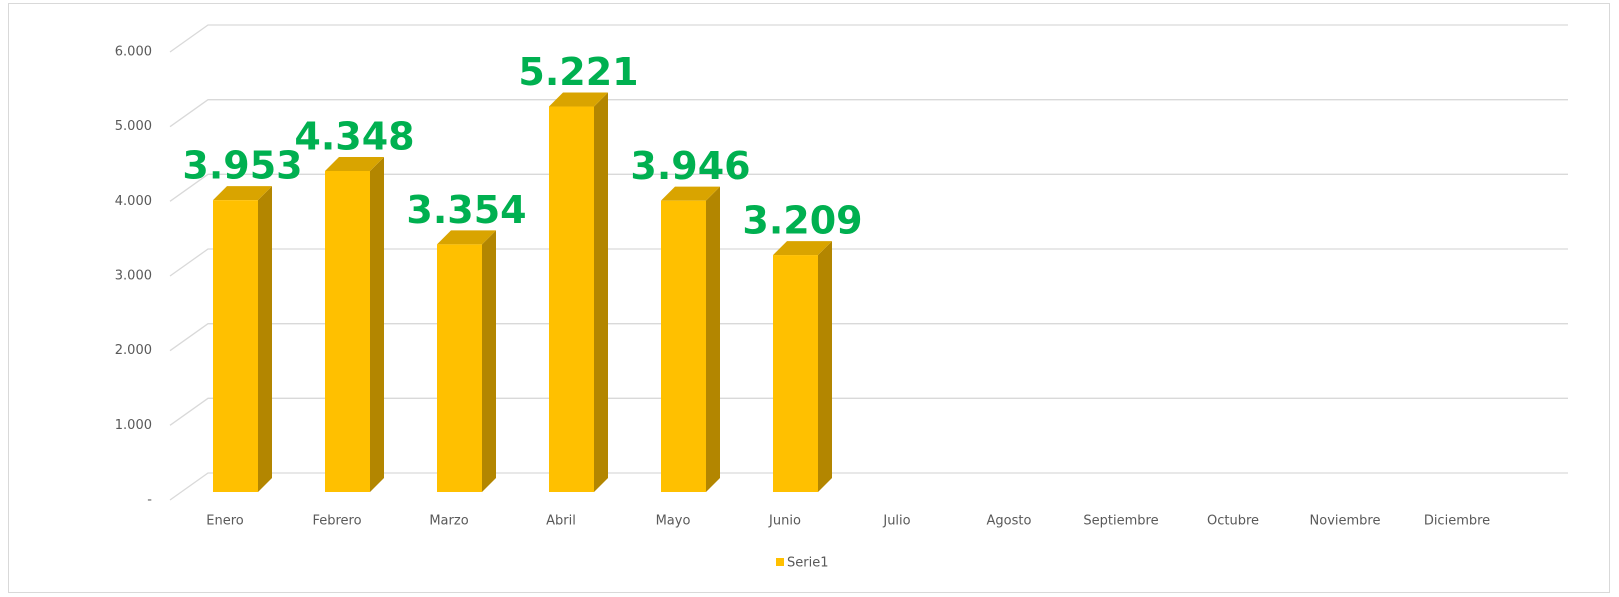 The image size is (1619, 597). Describe the element at coordinates (1345, 521) in the screenshot. I see `x-tick-label: Noviembre` at that location.